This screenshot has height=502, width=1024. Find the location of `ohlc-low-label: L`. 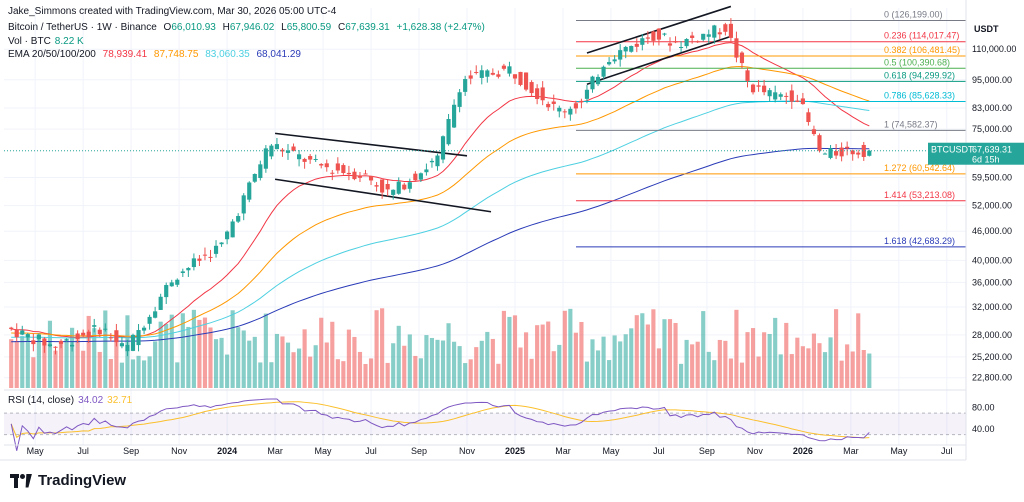

ohlc-low-label: L is located at coordinates (284, 27).